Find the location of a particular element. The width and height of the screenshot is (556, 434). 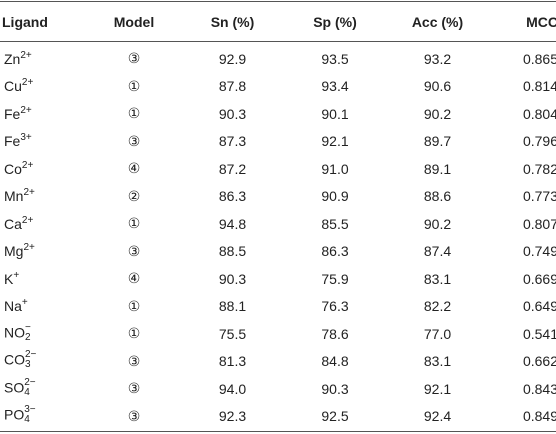

sp-cell: 90.9 is located at coordinates (335, 196).